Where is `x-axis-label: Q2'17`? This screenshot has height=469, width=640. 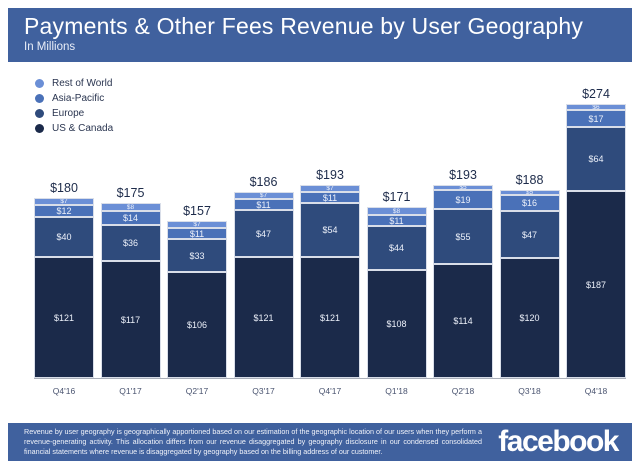
x-axis-label: Q2'17 is located at coordinates (197, 391).